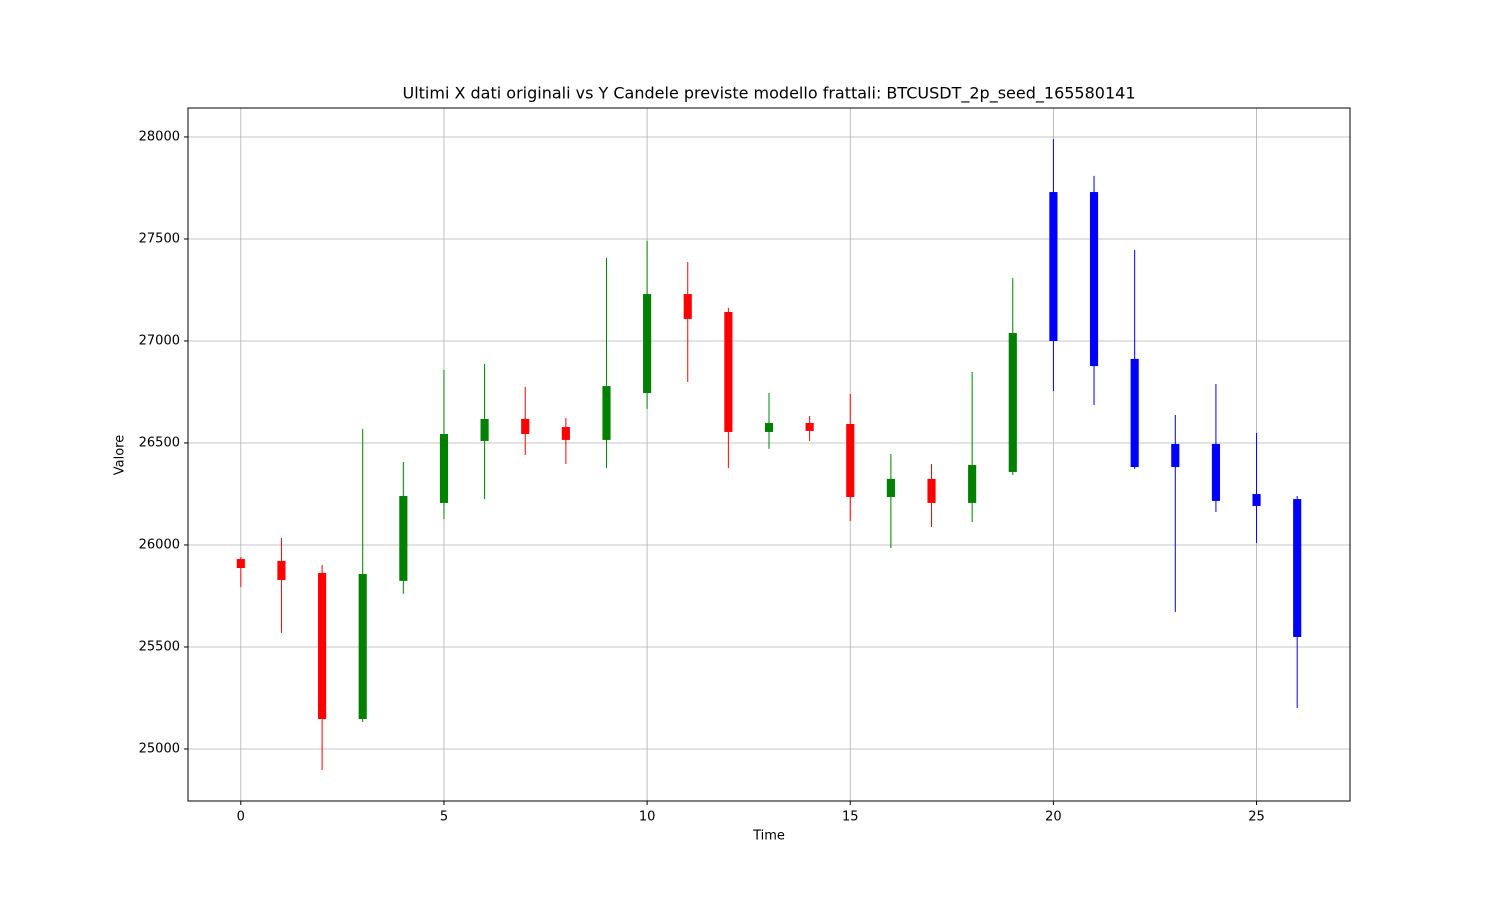 This screenshot has height=900, width=1500. Describe the element at coordinates (159, 340) in the screenshot. I see `y-tick-label: 27000` at that location.